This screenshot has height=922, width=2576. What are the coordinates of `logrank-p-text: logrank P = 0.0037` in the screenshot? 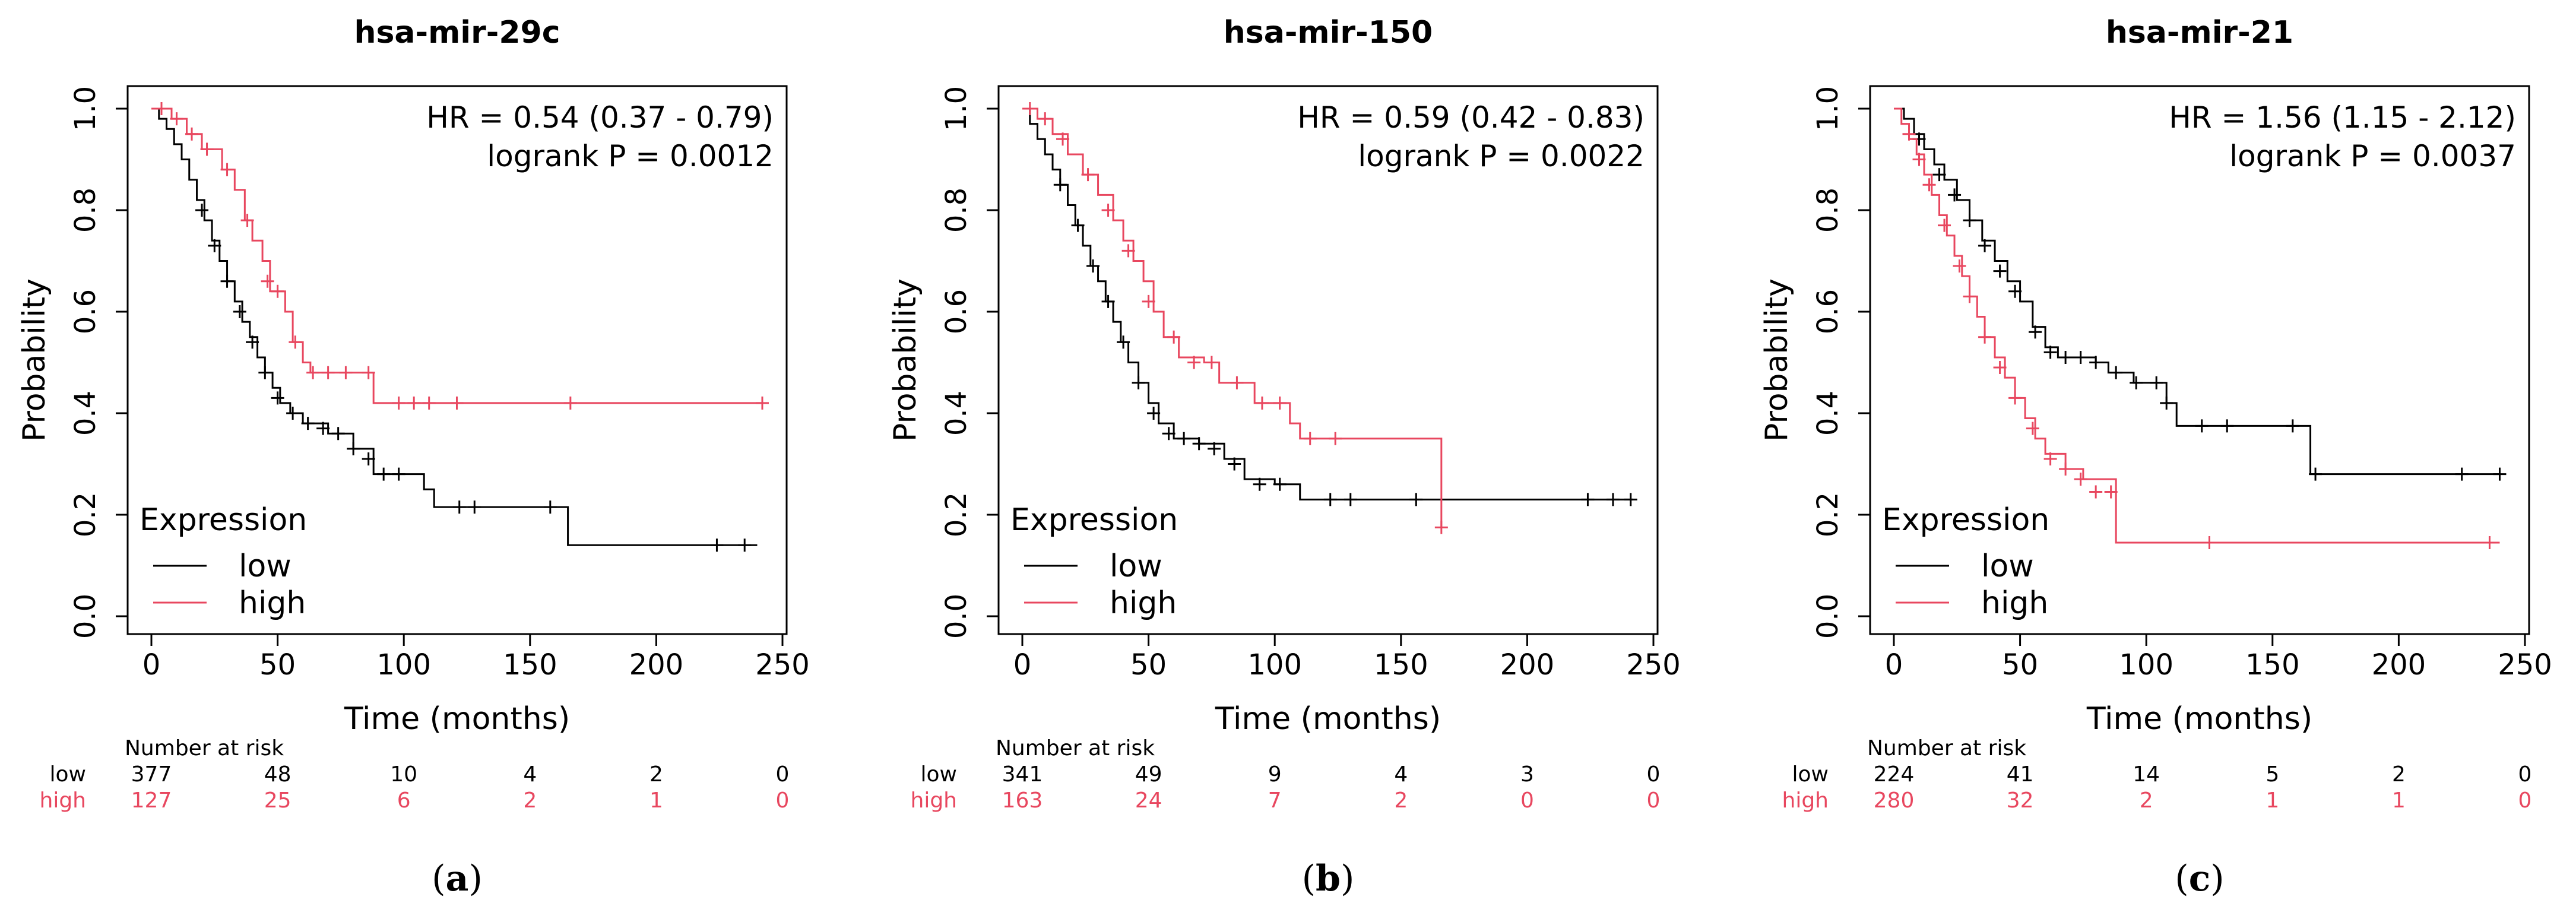 It's located at (2372, 156).